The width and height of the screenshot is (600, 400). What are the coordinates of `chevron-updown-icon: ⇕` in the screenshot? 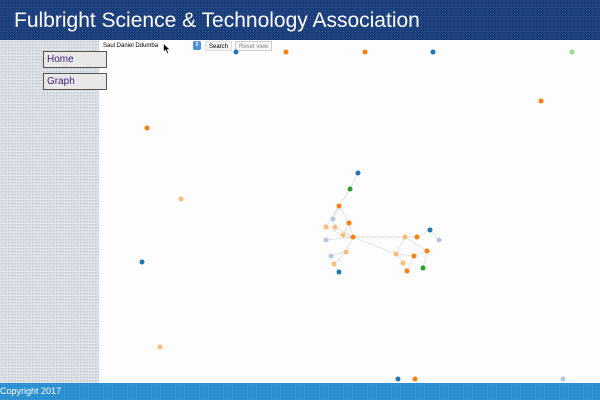 It's located at (197, 45).